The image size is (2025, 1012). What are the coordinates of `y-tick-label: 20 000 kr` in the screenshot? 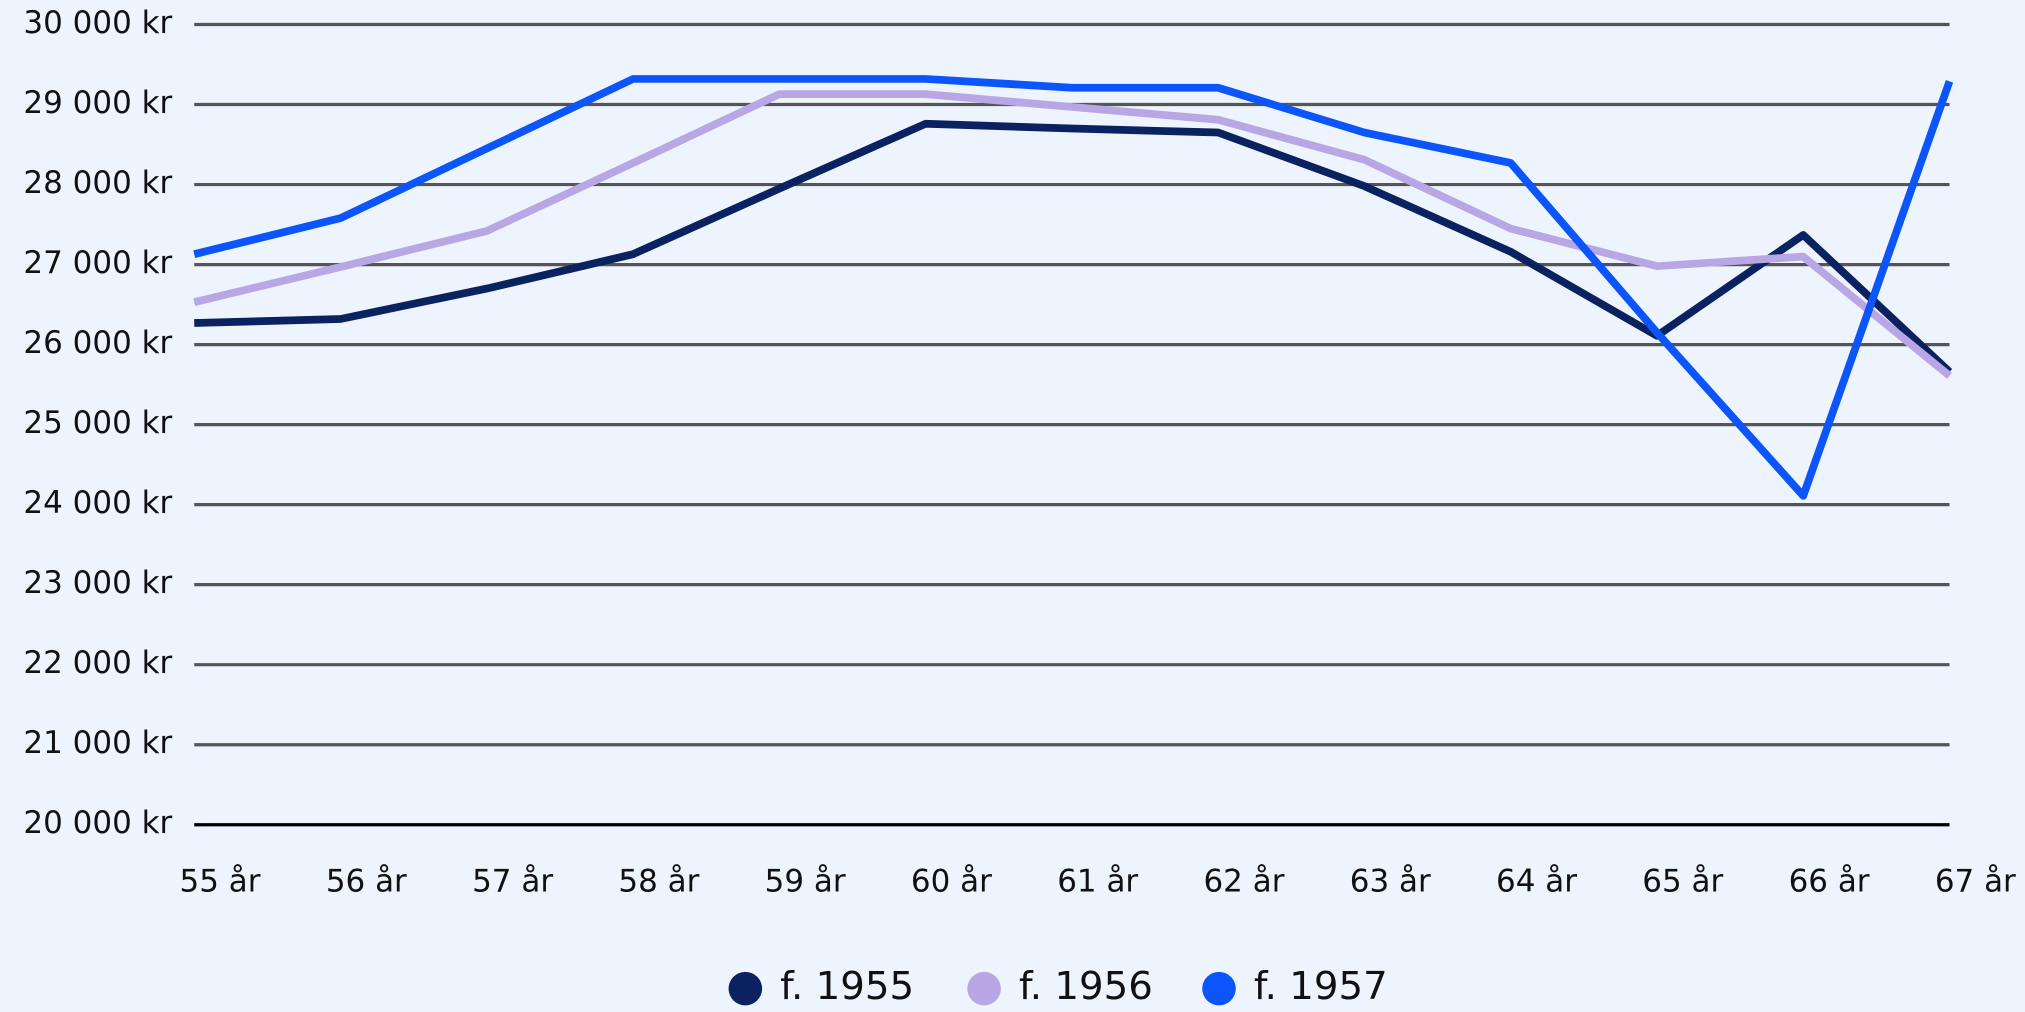 It's located at (97, 823).